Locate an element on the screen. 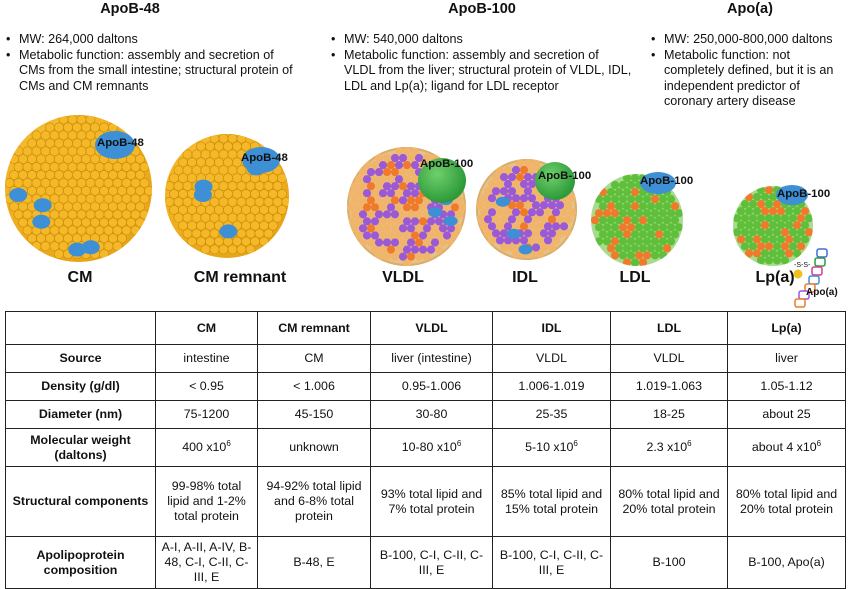 The height and width of the screenshot is (589, 850). table-cell: 80% total lipid and 20% total protein is located at coordinates (786, 501).